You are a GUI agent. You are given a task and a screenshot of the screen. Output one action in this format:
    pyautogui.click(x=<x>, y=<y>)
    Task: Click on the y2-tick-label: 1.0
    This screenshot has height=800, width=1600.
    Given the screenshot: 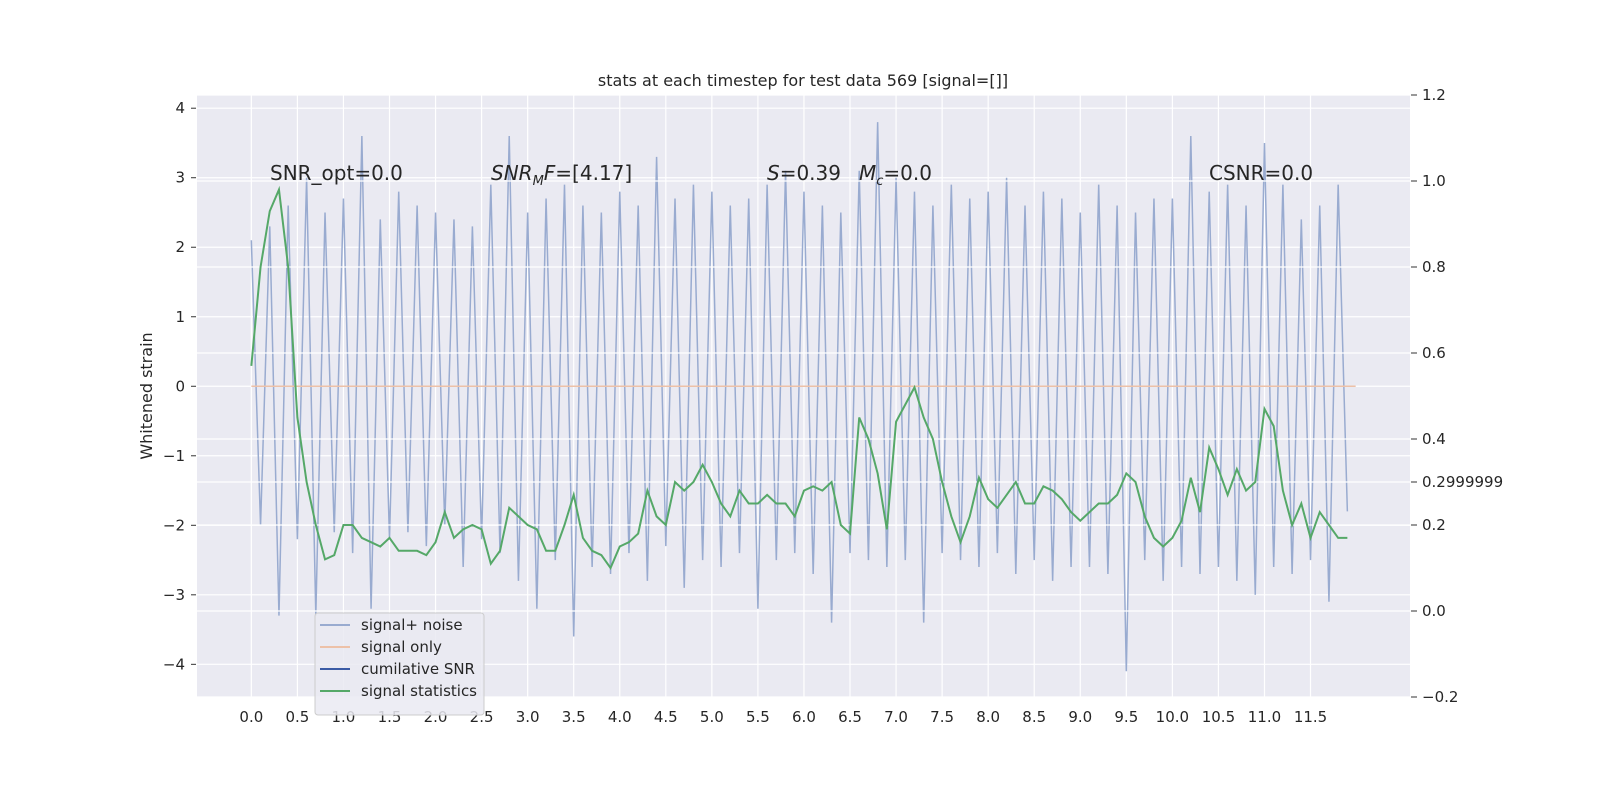 What is the action you would take?
    pyautogui.click(x=1434, y=181)
    